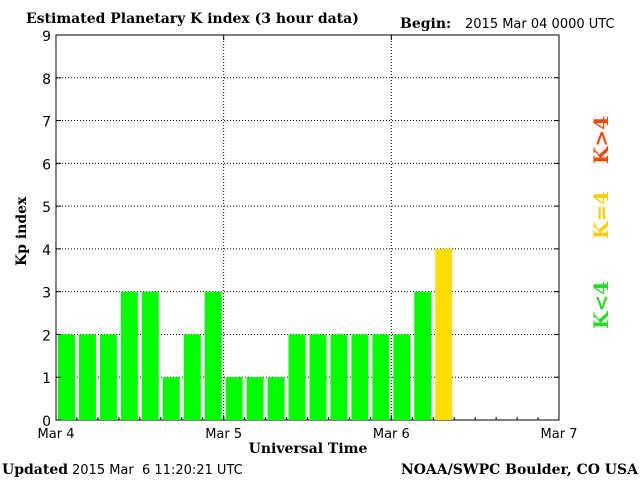 This screenshot has width=640, height=480. What do you see at coordinates (520, 470) in the screenshot?
I see `source-credit: NOAA/SWPC Boulder, CO USA` at bounding box center [520, 470].